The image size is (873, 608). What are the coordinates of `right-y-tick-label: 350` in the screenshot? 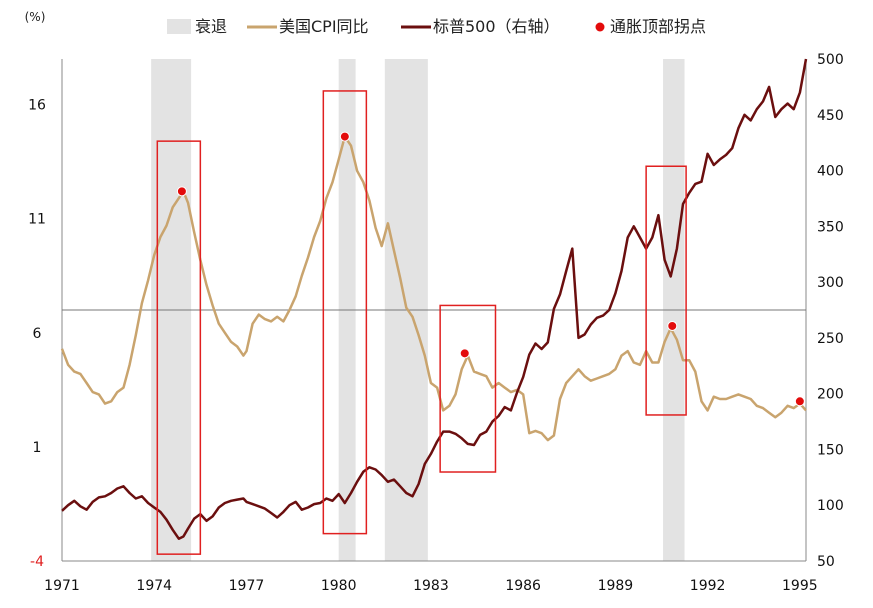 It's located at (830, 227).